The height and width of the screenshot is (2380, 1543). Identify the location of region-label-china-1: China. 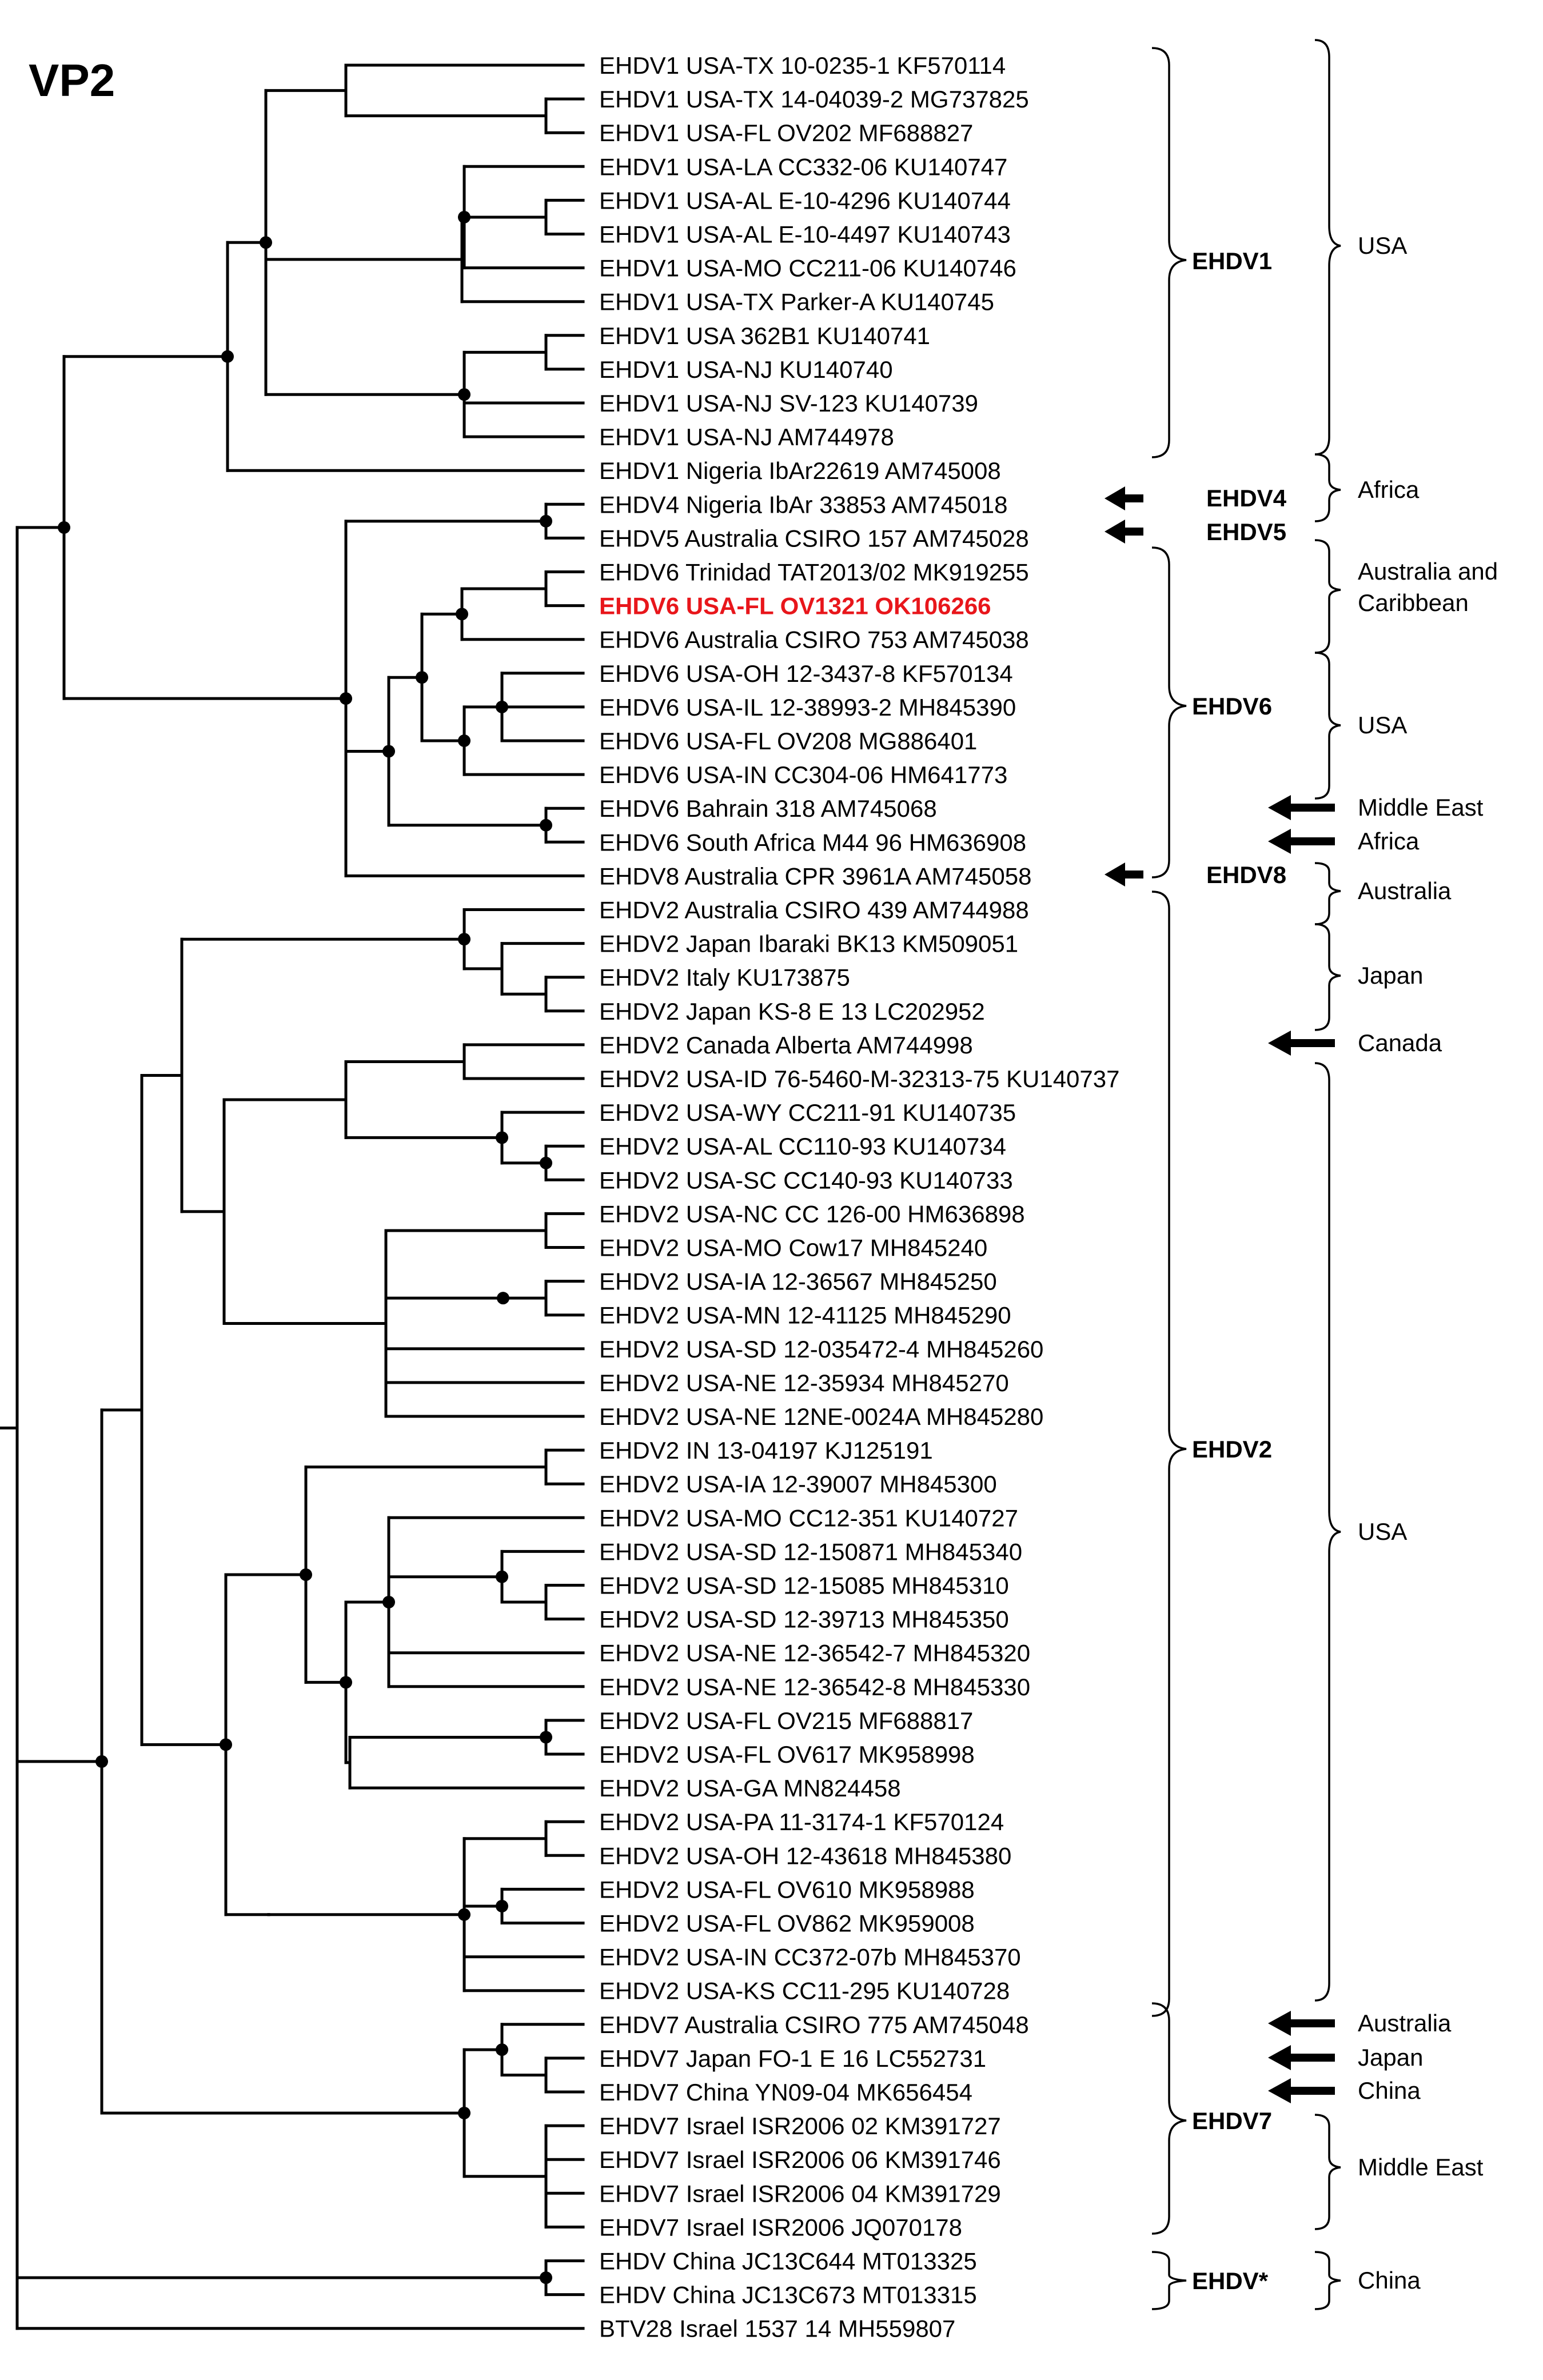
(1389, 2090).